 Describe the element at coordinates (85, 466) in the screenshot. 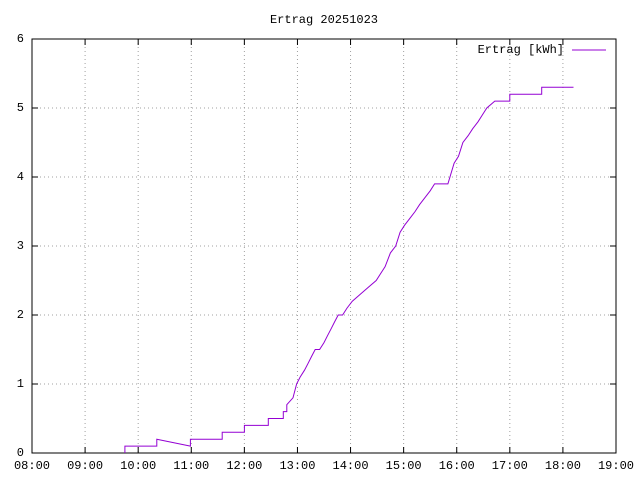

I see `x-tick-label: 09:00` at that location.